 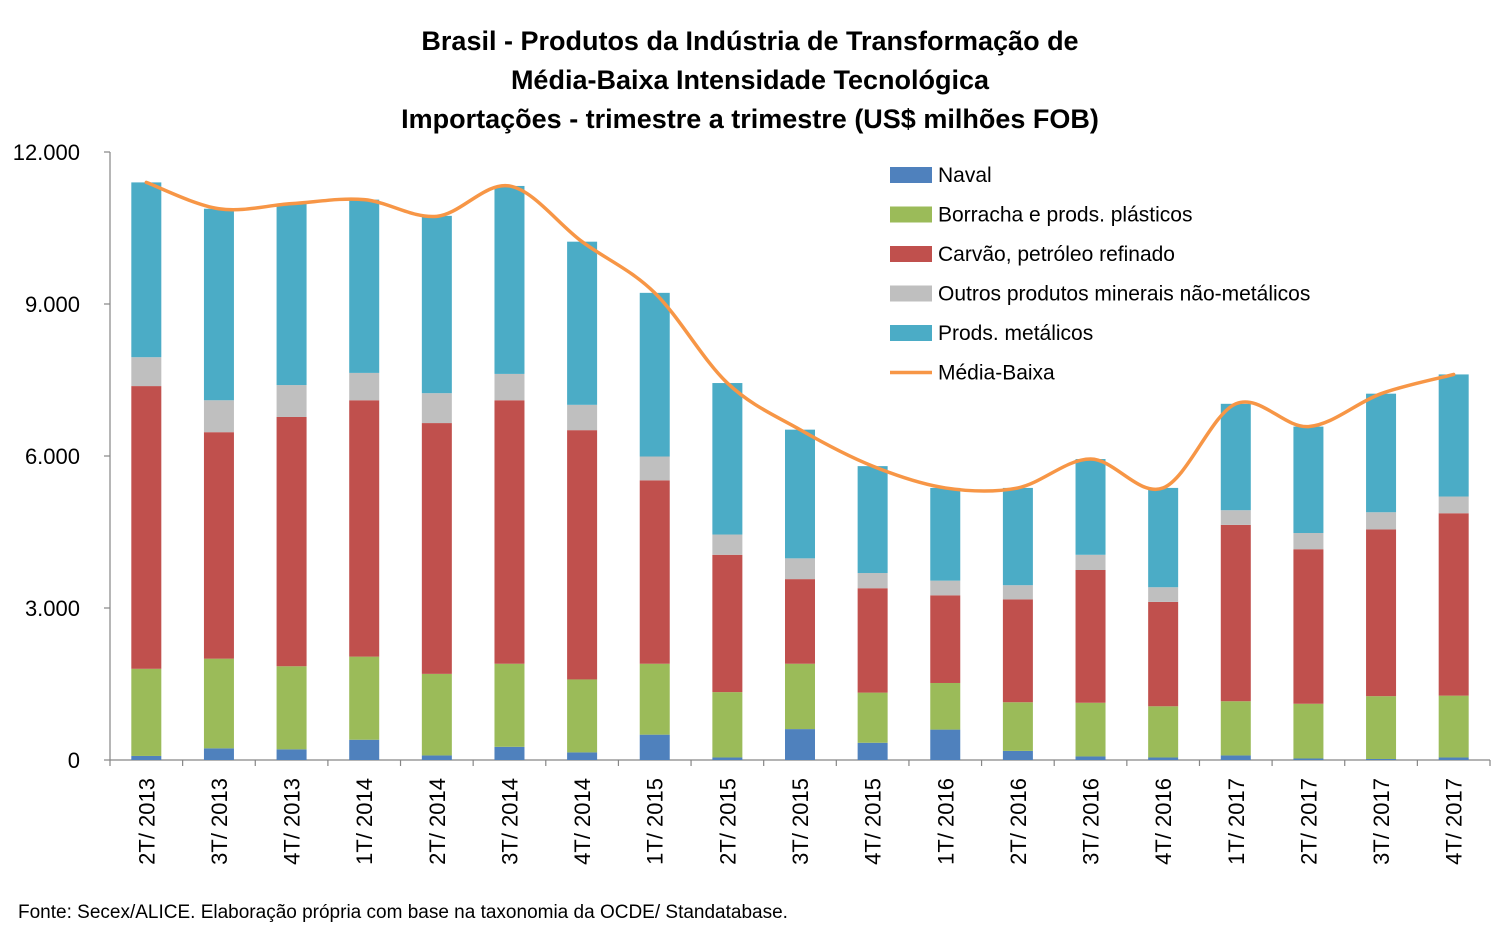 I want to click on chart-title-line-2: Média-Baixa Intensidade Tecnológica, so click(x=750, y=80).